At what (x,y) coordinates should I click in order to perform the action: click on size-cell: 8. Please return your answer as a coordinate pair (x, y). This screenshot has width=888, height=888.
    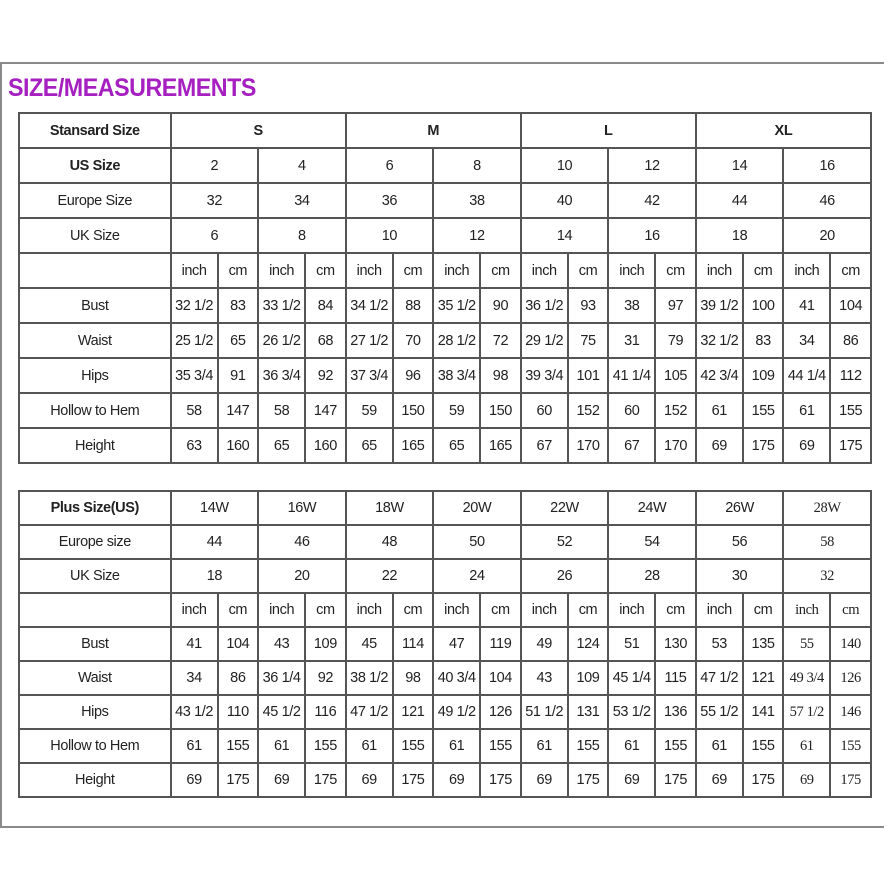
    Looking at the image, I should click on (477, 165).